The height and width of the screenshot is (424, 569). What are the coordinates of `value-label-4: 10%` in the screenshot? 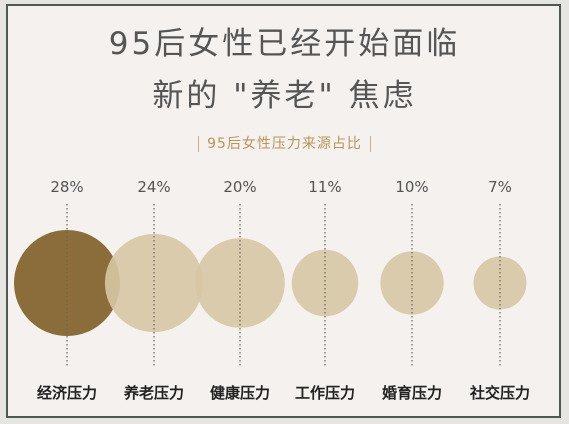 It's located at (411, 187).